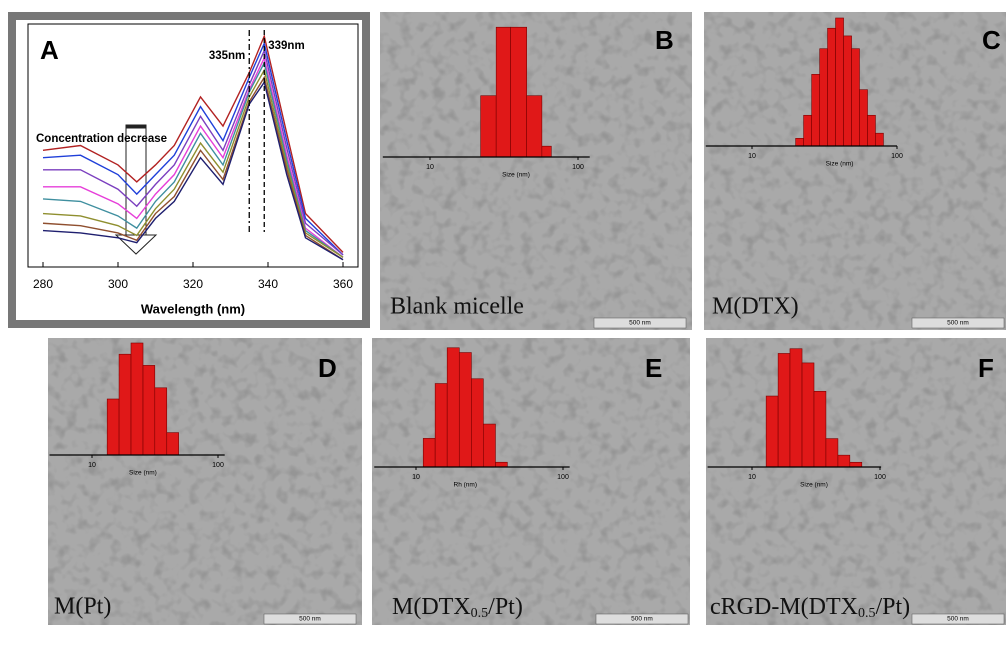 The image size is (1006, 651). I want to click on x-tick-label: 280, so click(43, 284).